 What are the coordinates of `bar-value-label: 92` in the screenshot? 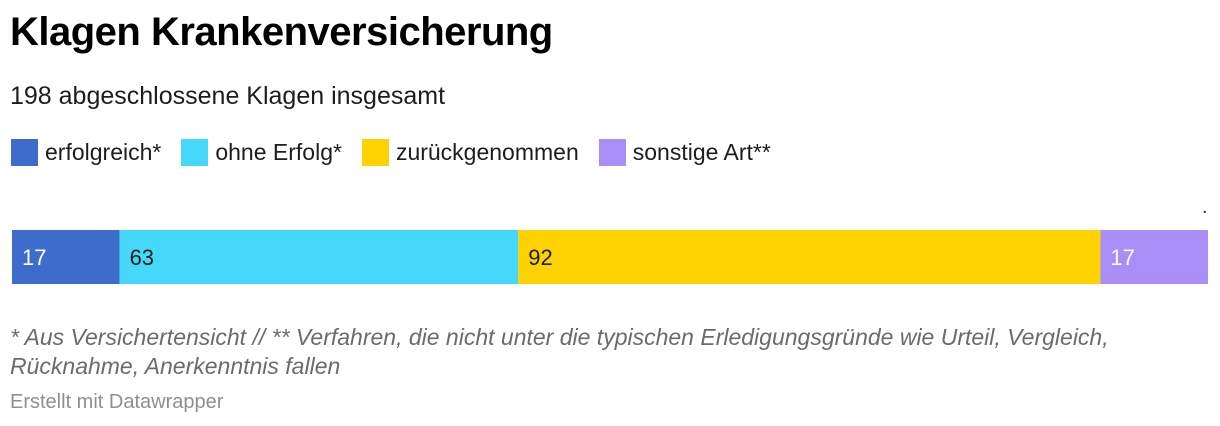 It's located at (540, 257).